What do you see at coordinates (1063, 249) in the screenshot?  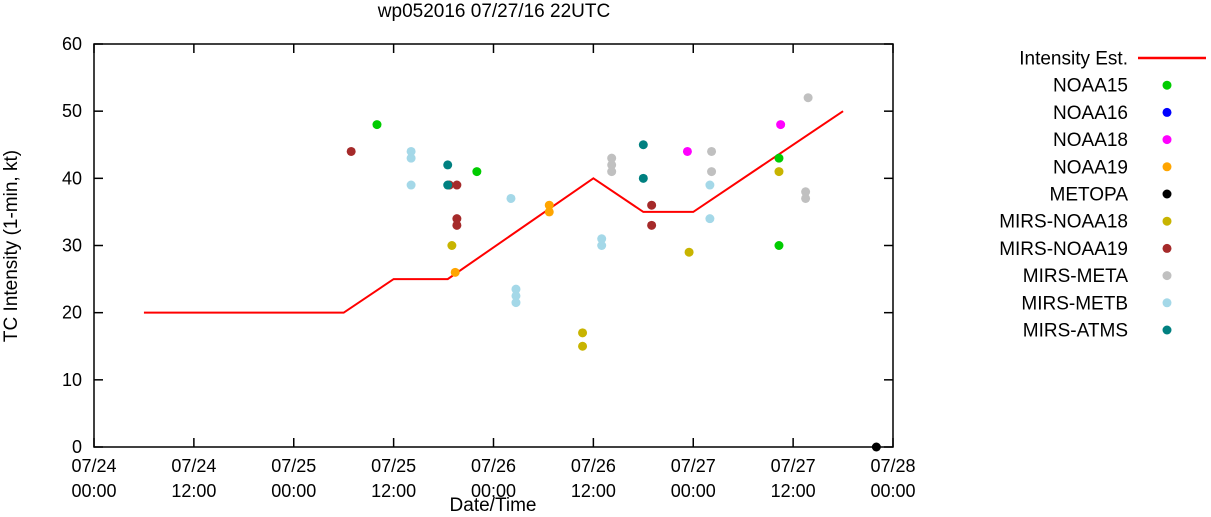 I see `legend-label-mirs-noaa19: MIRS-NOAA19` at bounding box center [1063, 249].